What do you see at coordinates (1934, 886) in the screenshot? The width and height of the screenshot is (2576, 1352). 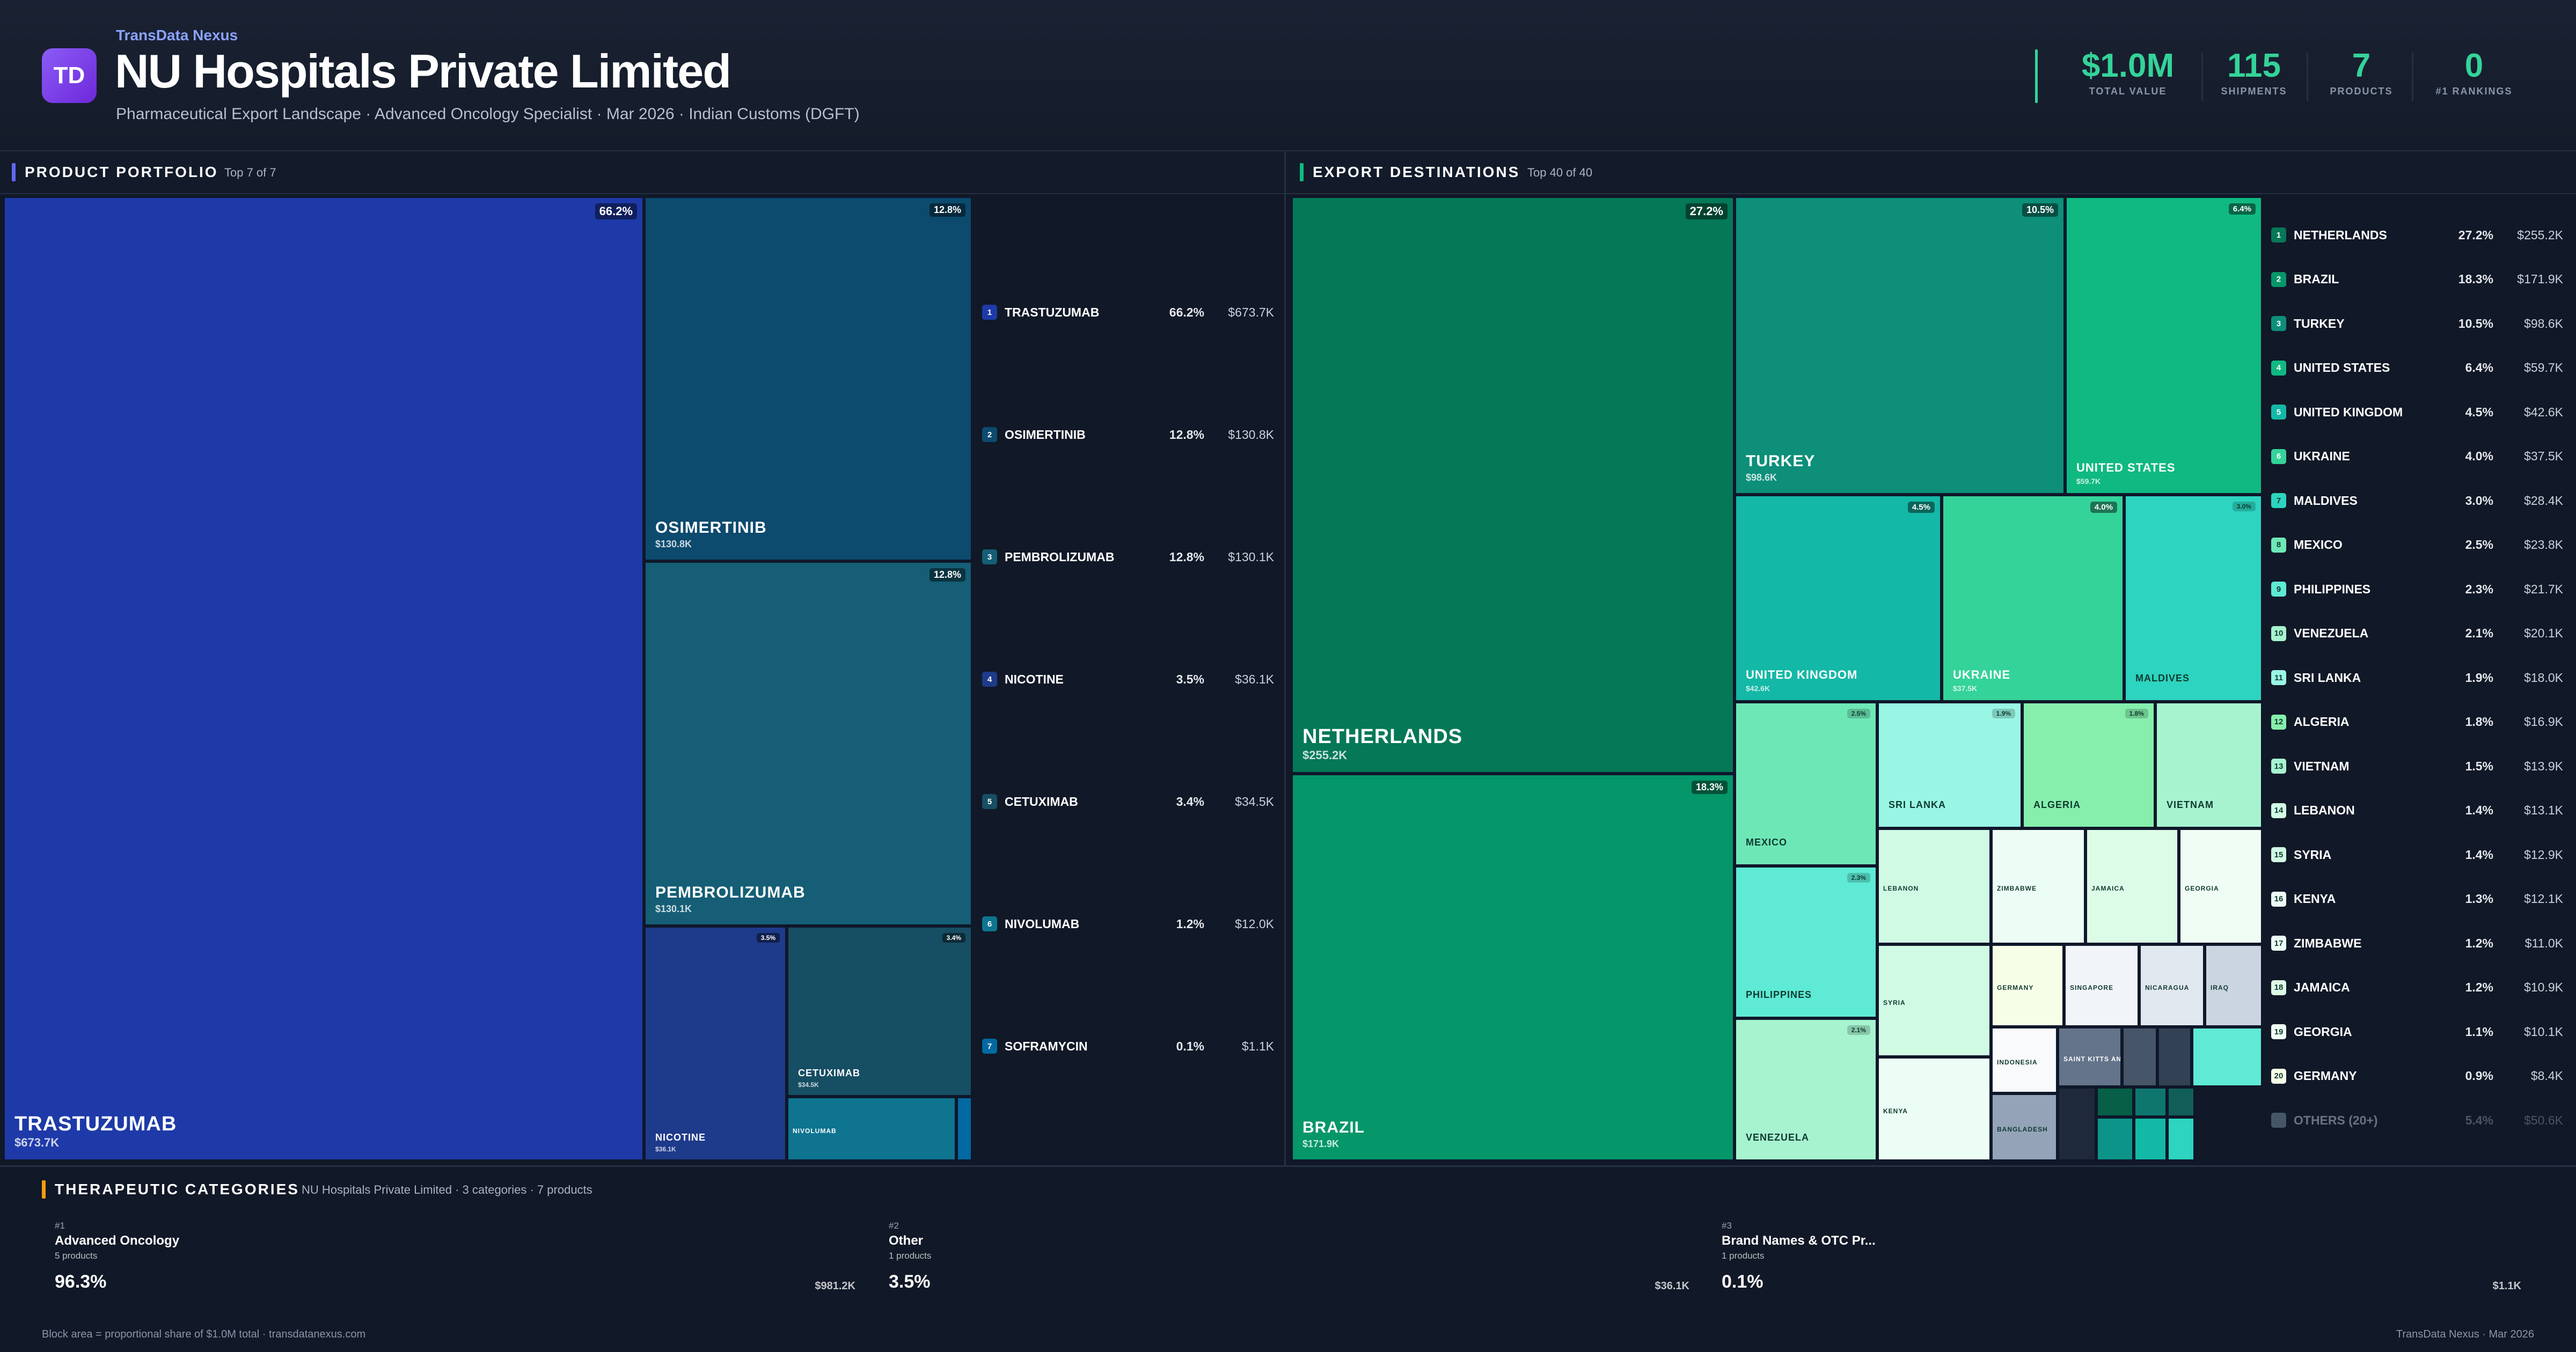 I see `destination-tile-lebanon: LEBANON` at bounding box center [1934, 886].